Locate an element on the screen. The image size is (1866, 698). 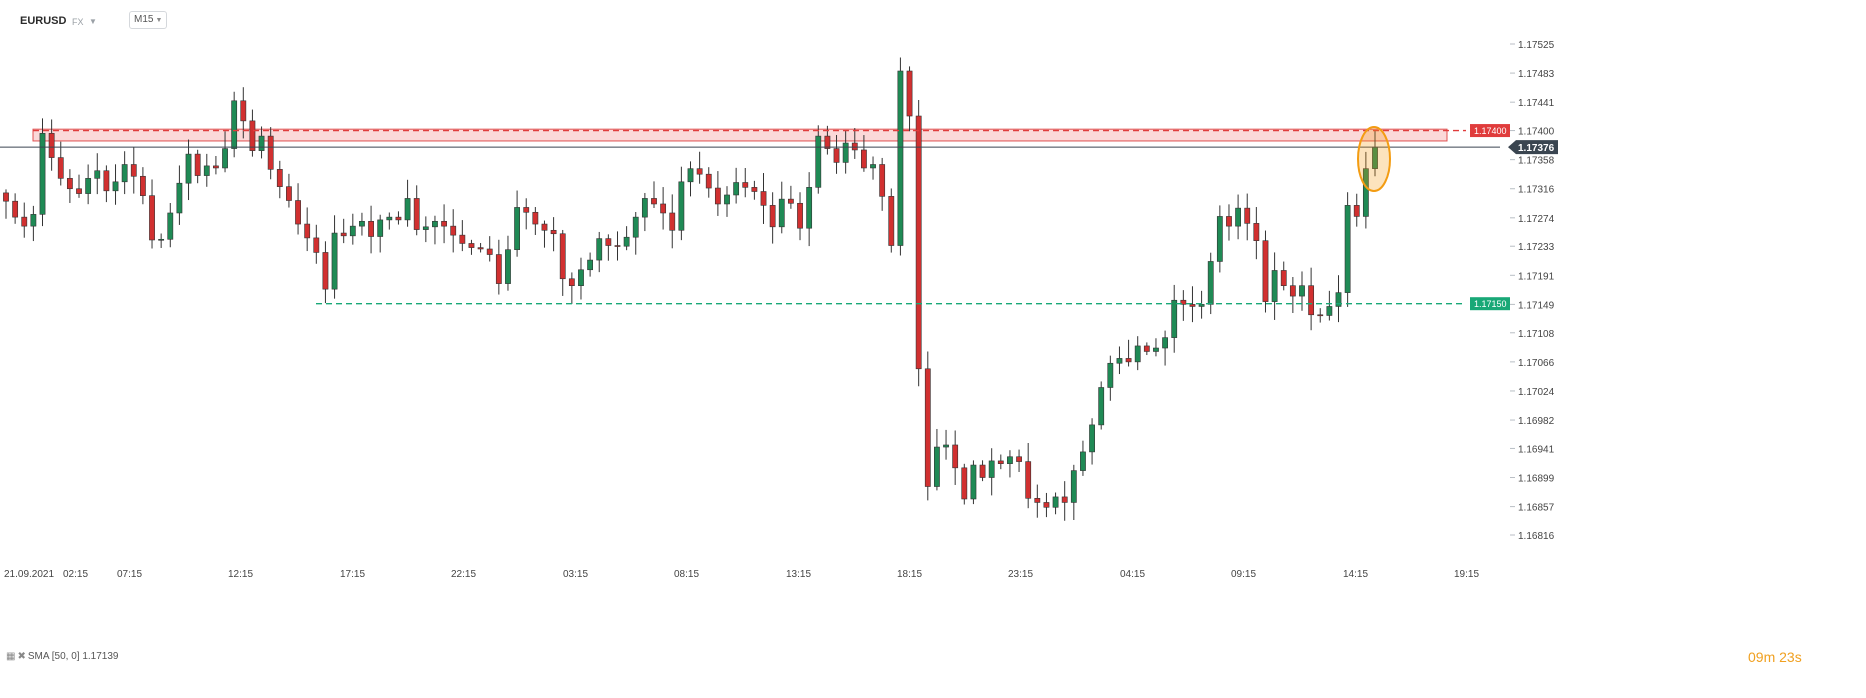
y-tick-label: 1.17024 is located at coordinates (1536, 392).